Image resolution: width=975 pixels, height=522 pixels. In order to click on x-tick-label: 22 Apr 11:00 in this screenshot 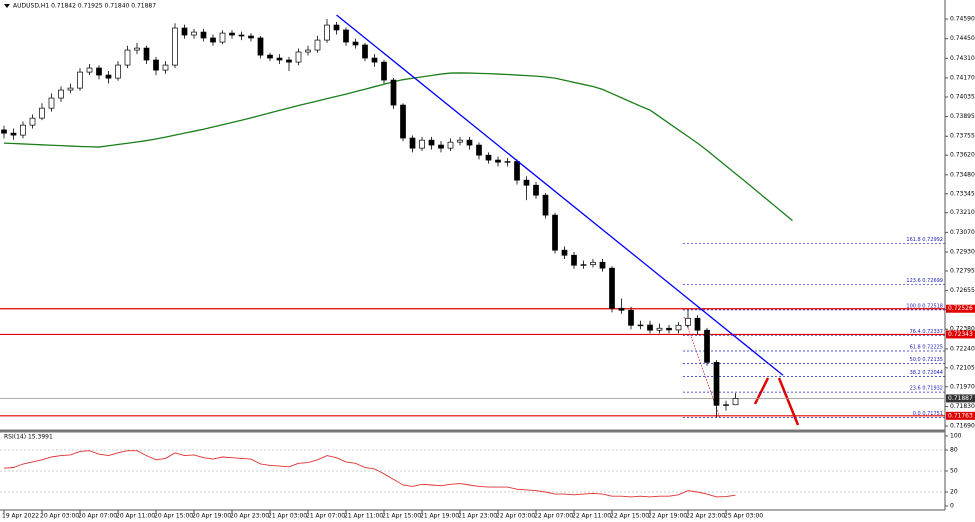, I will do `click(591, 516)`.